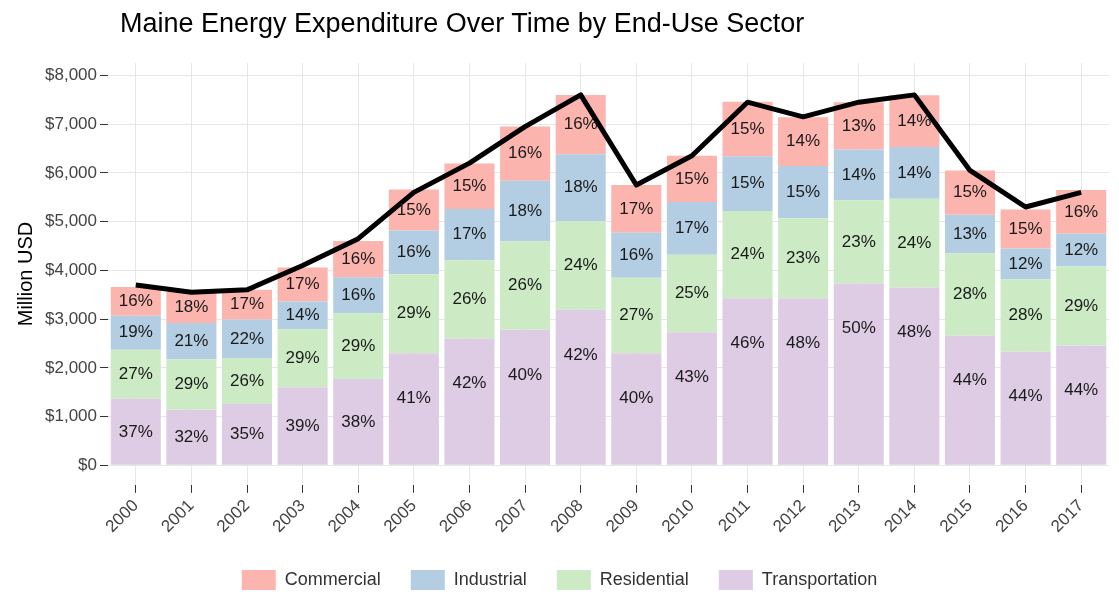  I want to click on annotation: 23%, so click(858, 241).